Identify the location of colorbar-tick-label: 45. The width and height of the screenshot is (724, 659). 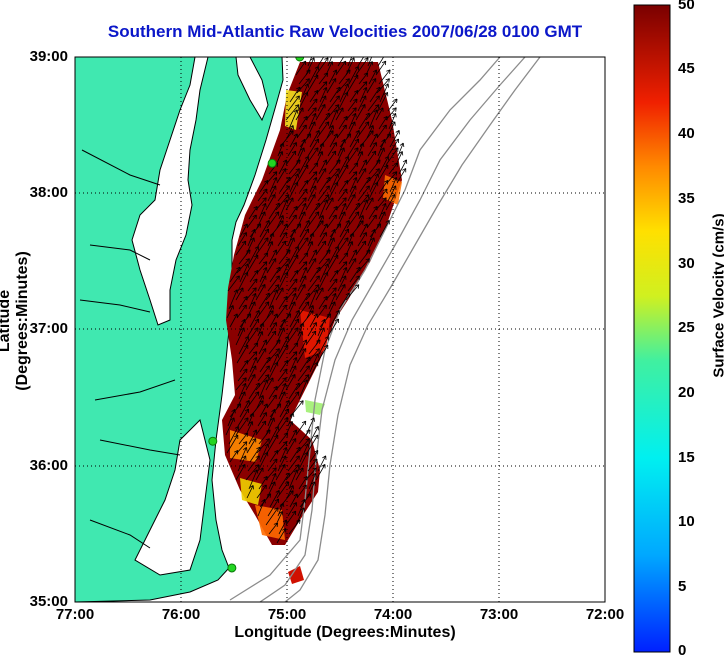
(686, 68).